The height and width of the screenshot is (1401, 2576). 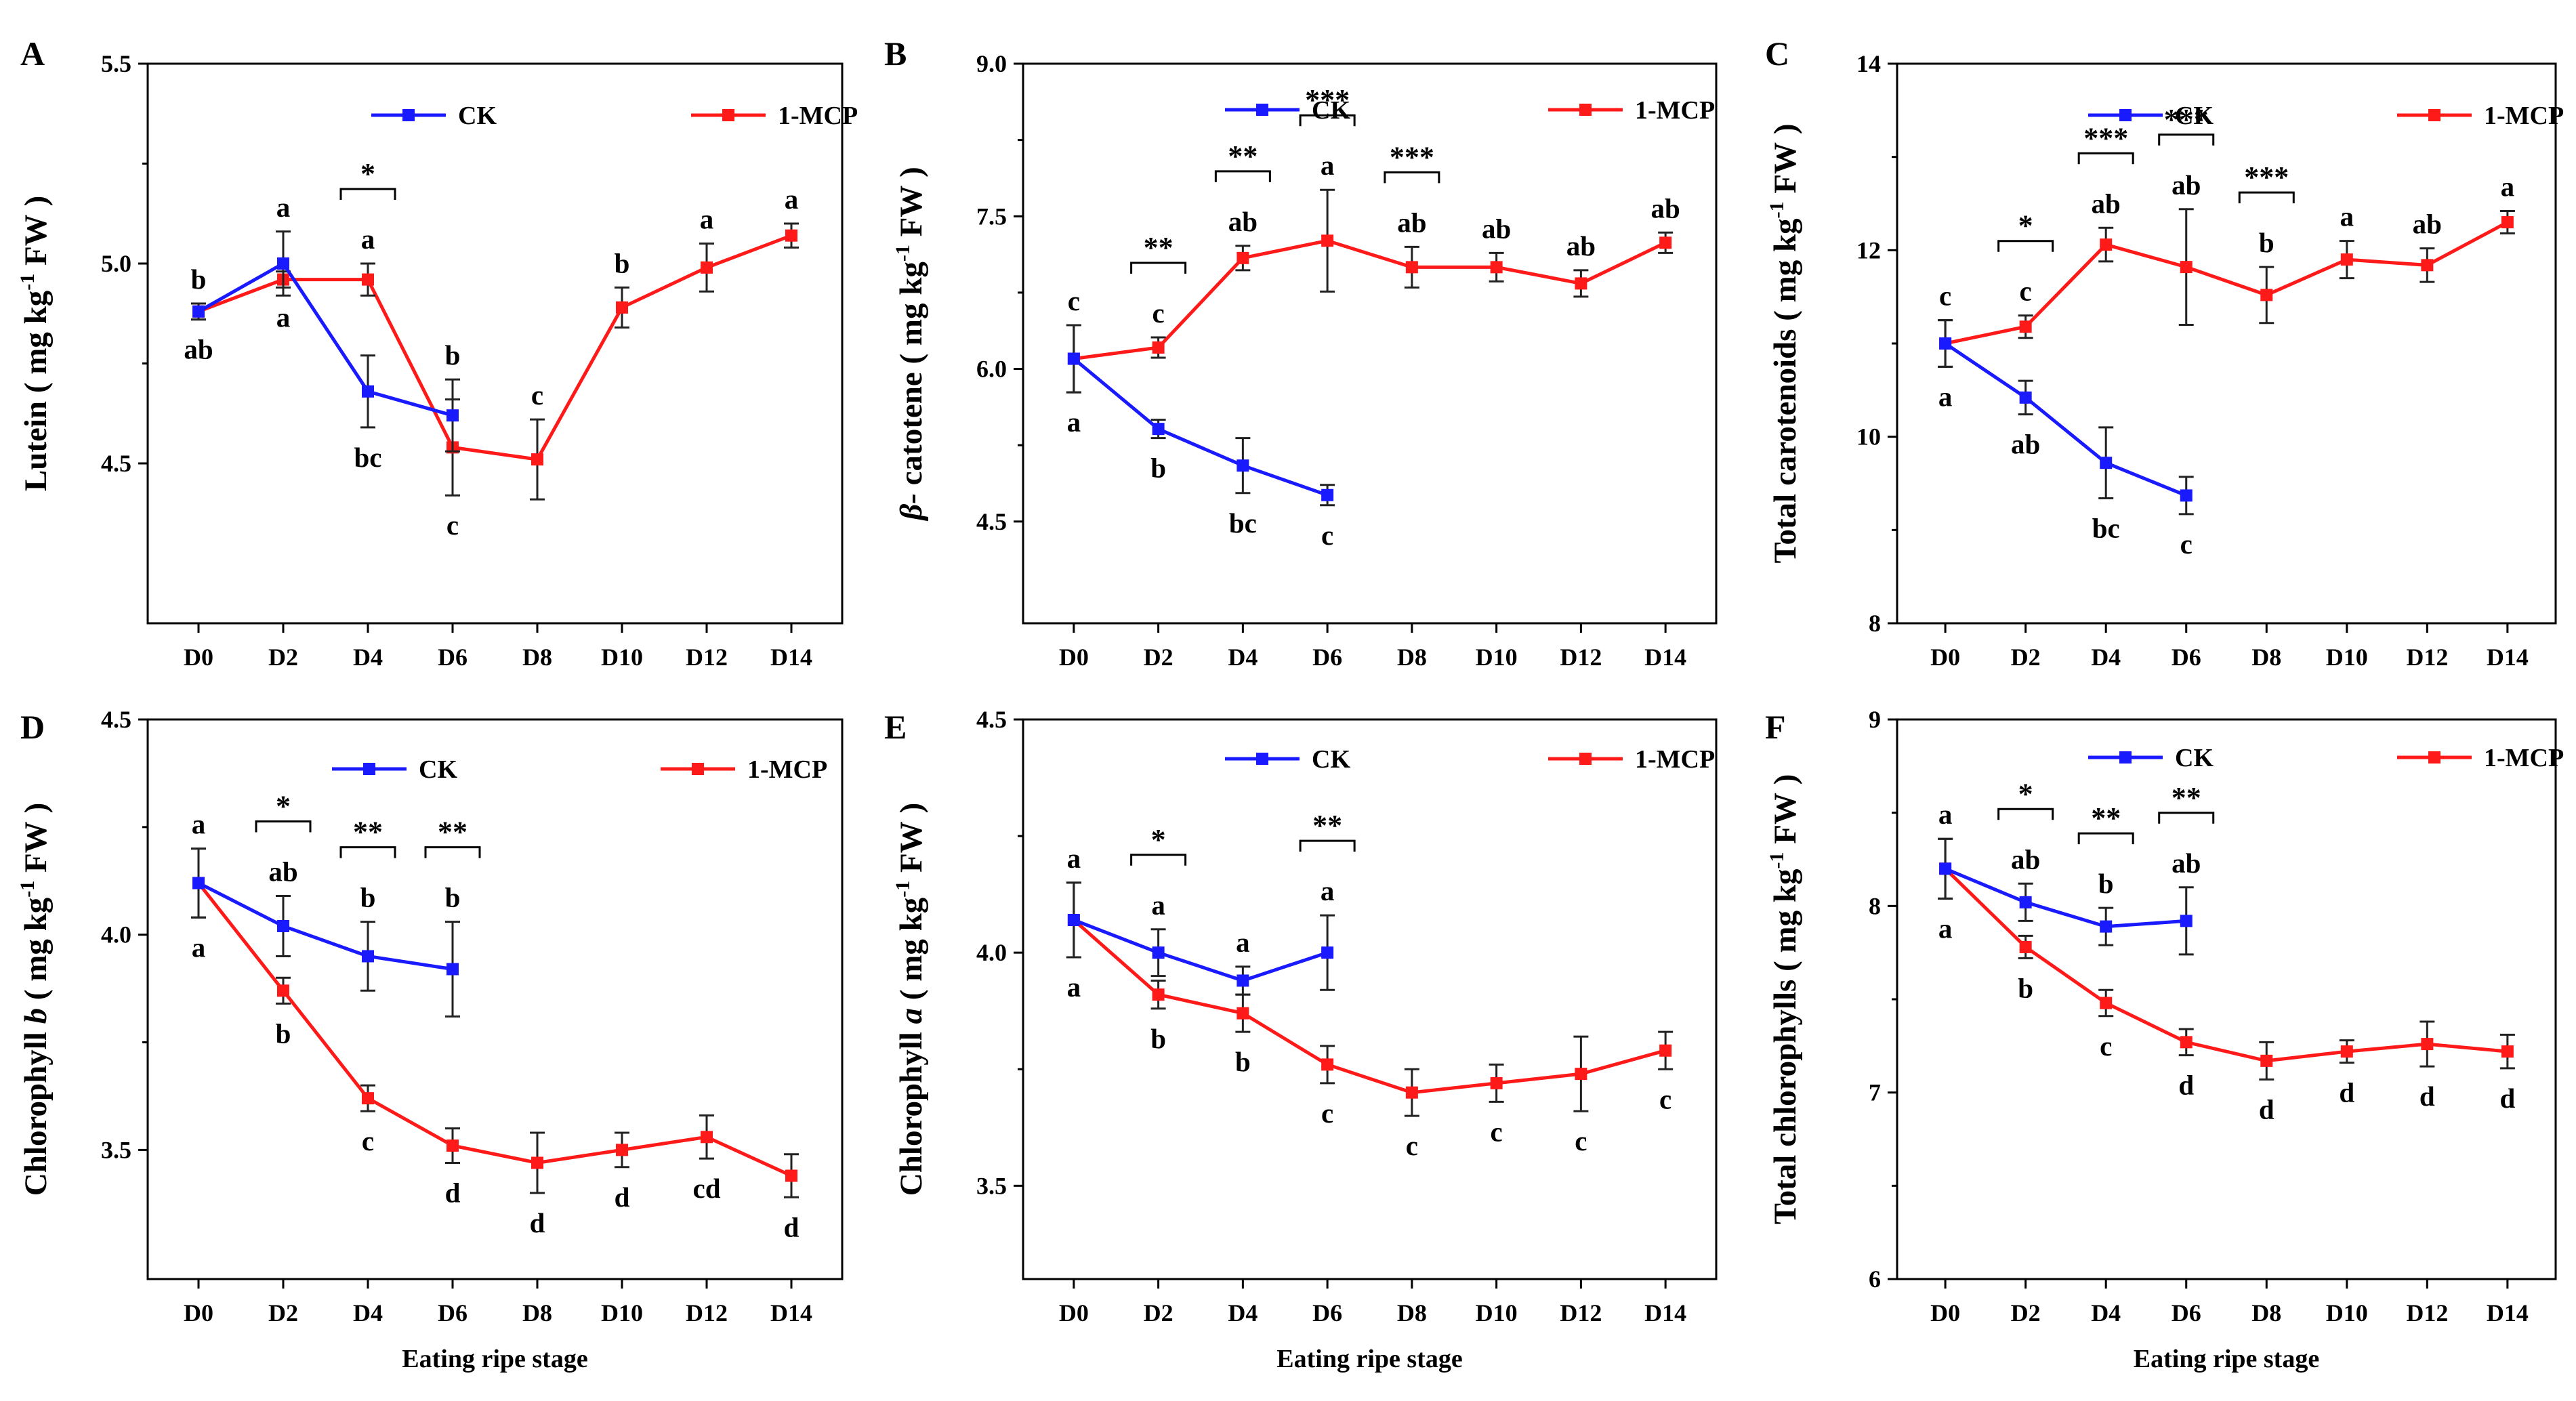 What do you see at coordinates (1875, 1279) in the screenshot?
I see `y-tick-label: 6` at bounding box center [1875, 1279].